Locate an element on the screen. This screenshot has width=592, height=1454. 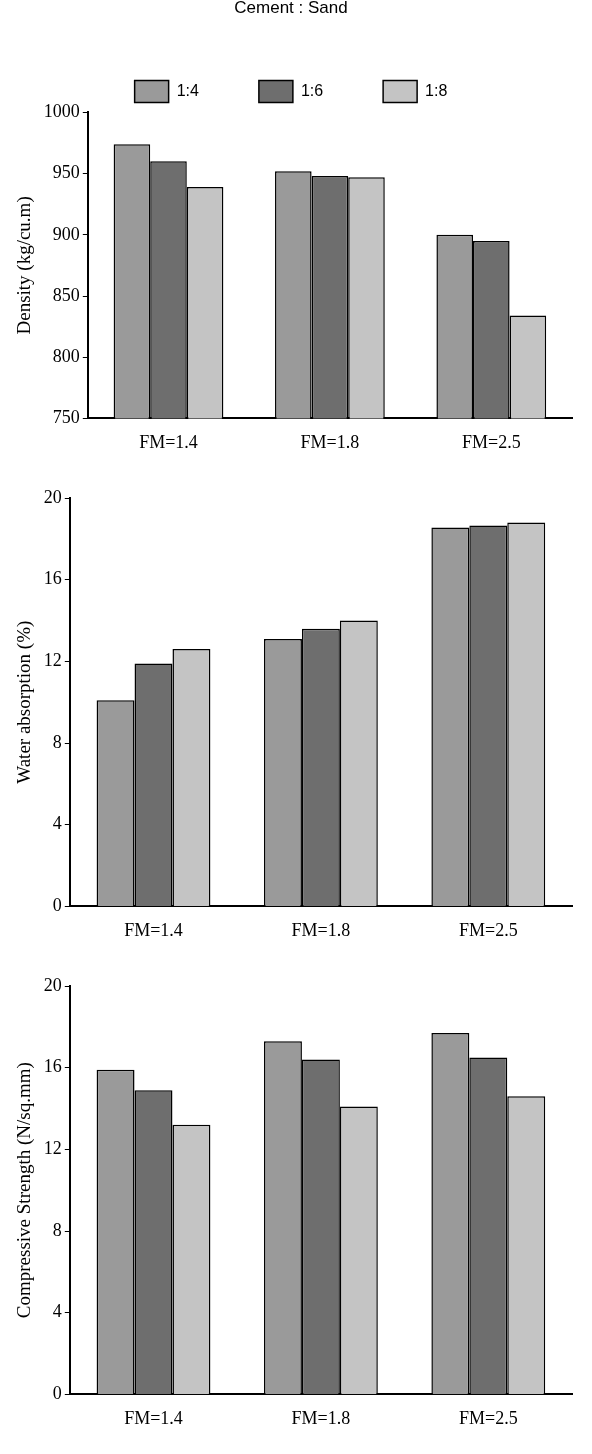
y-tick-label: 800 is located at coordinates (66, 355).